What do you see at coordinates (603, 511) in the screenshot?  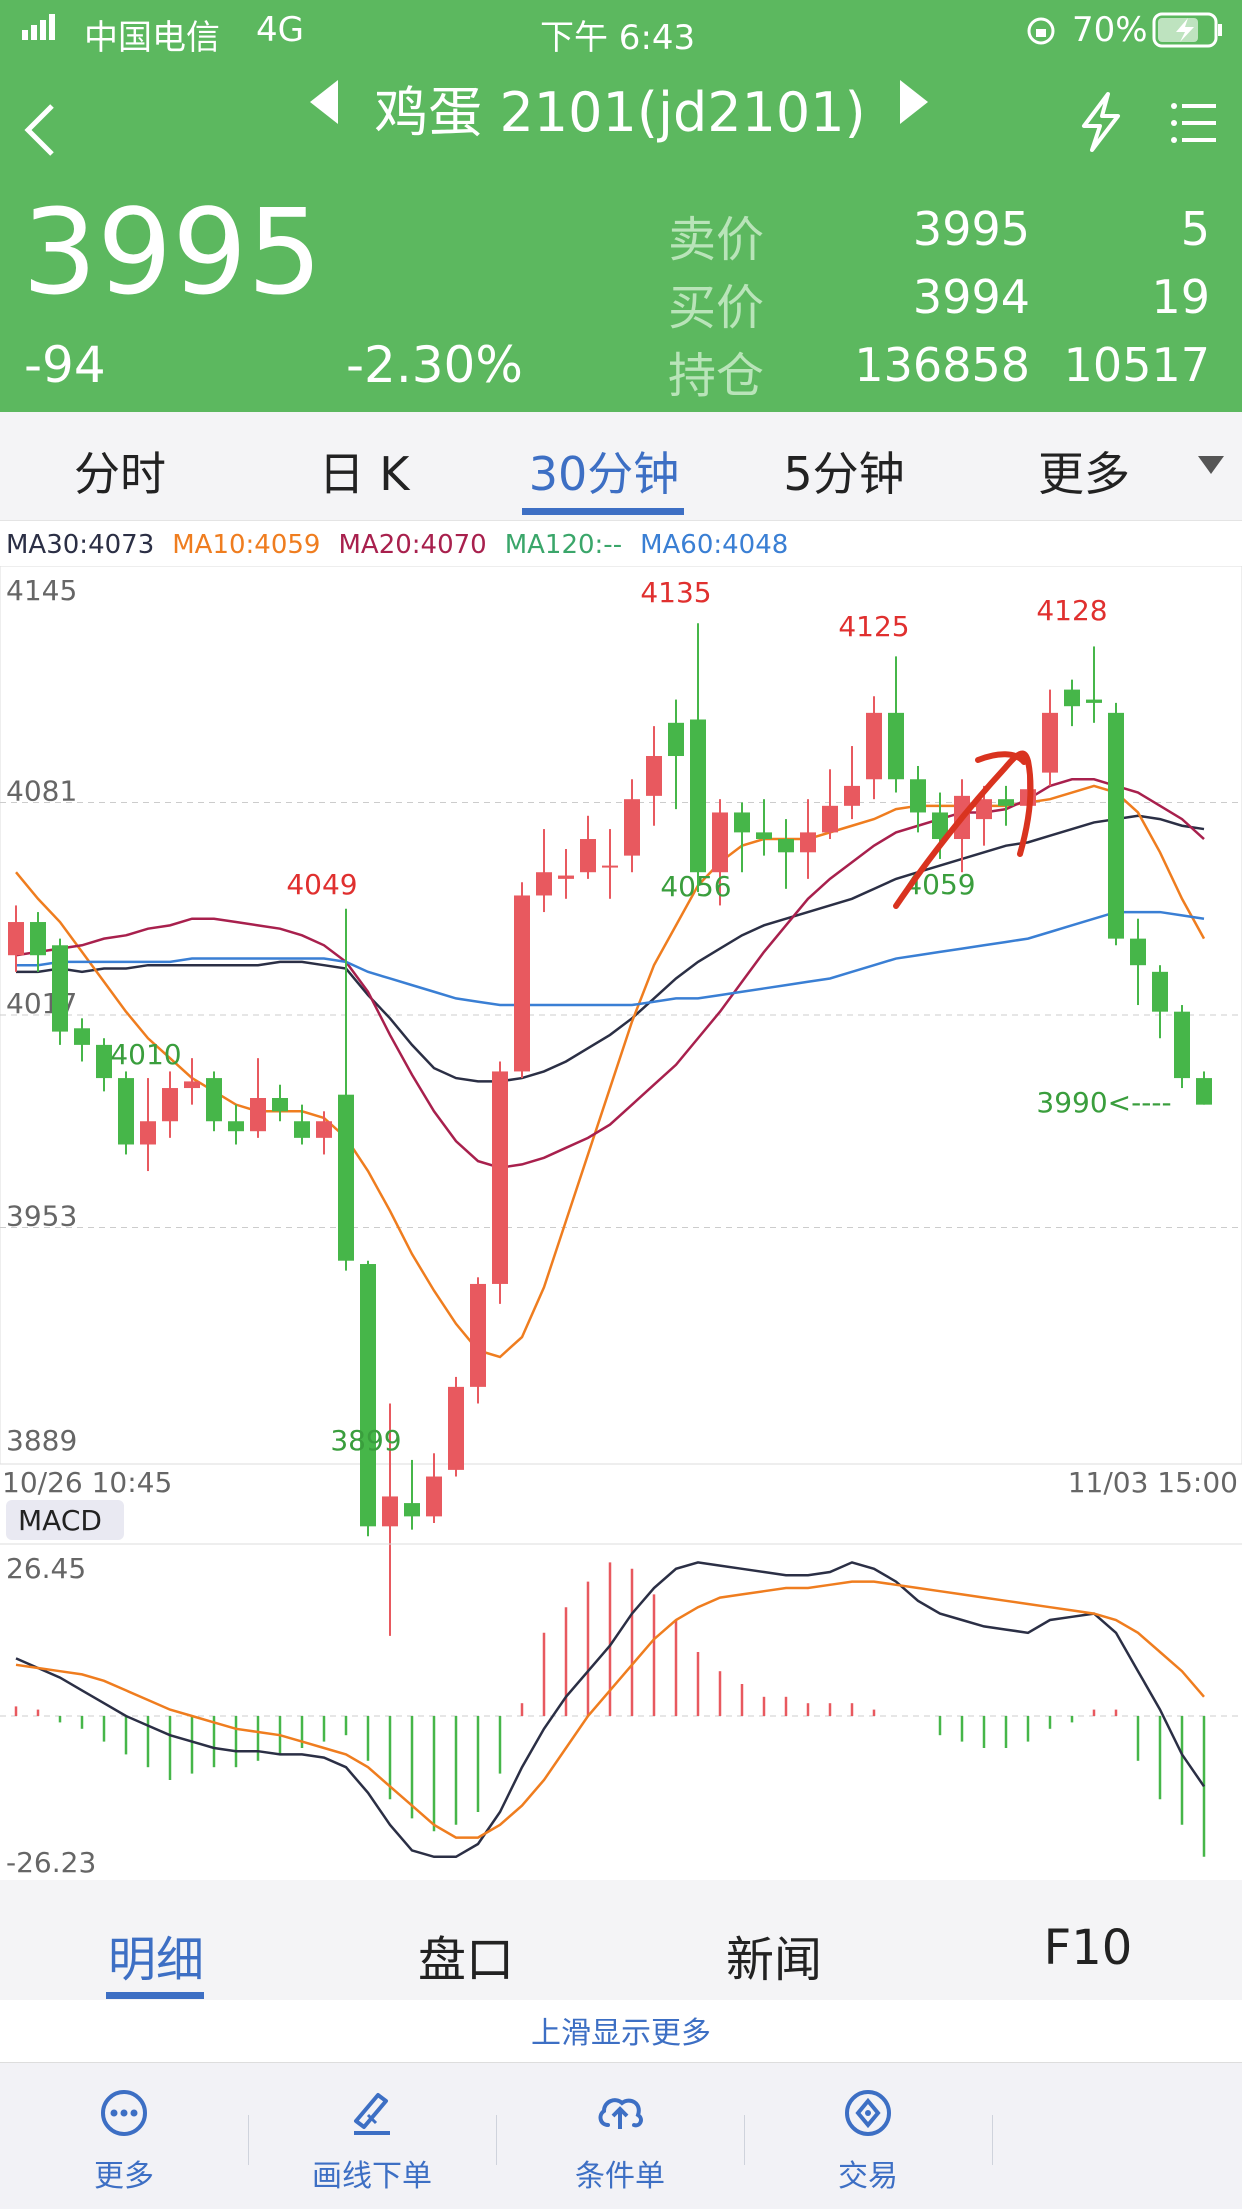 I see `active-tab-underline` at bounding box center [603, 511].